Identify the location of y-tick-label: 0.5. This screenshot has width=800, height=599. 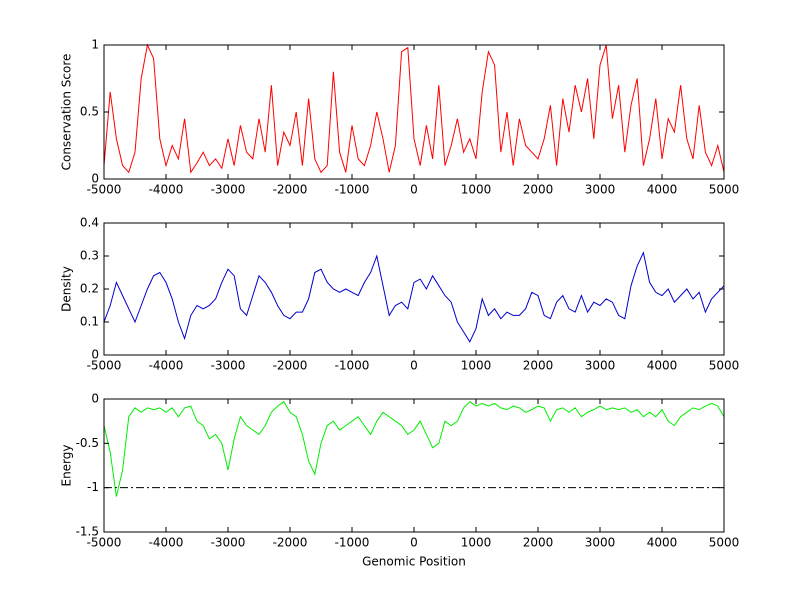
(89, 112).